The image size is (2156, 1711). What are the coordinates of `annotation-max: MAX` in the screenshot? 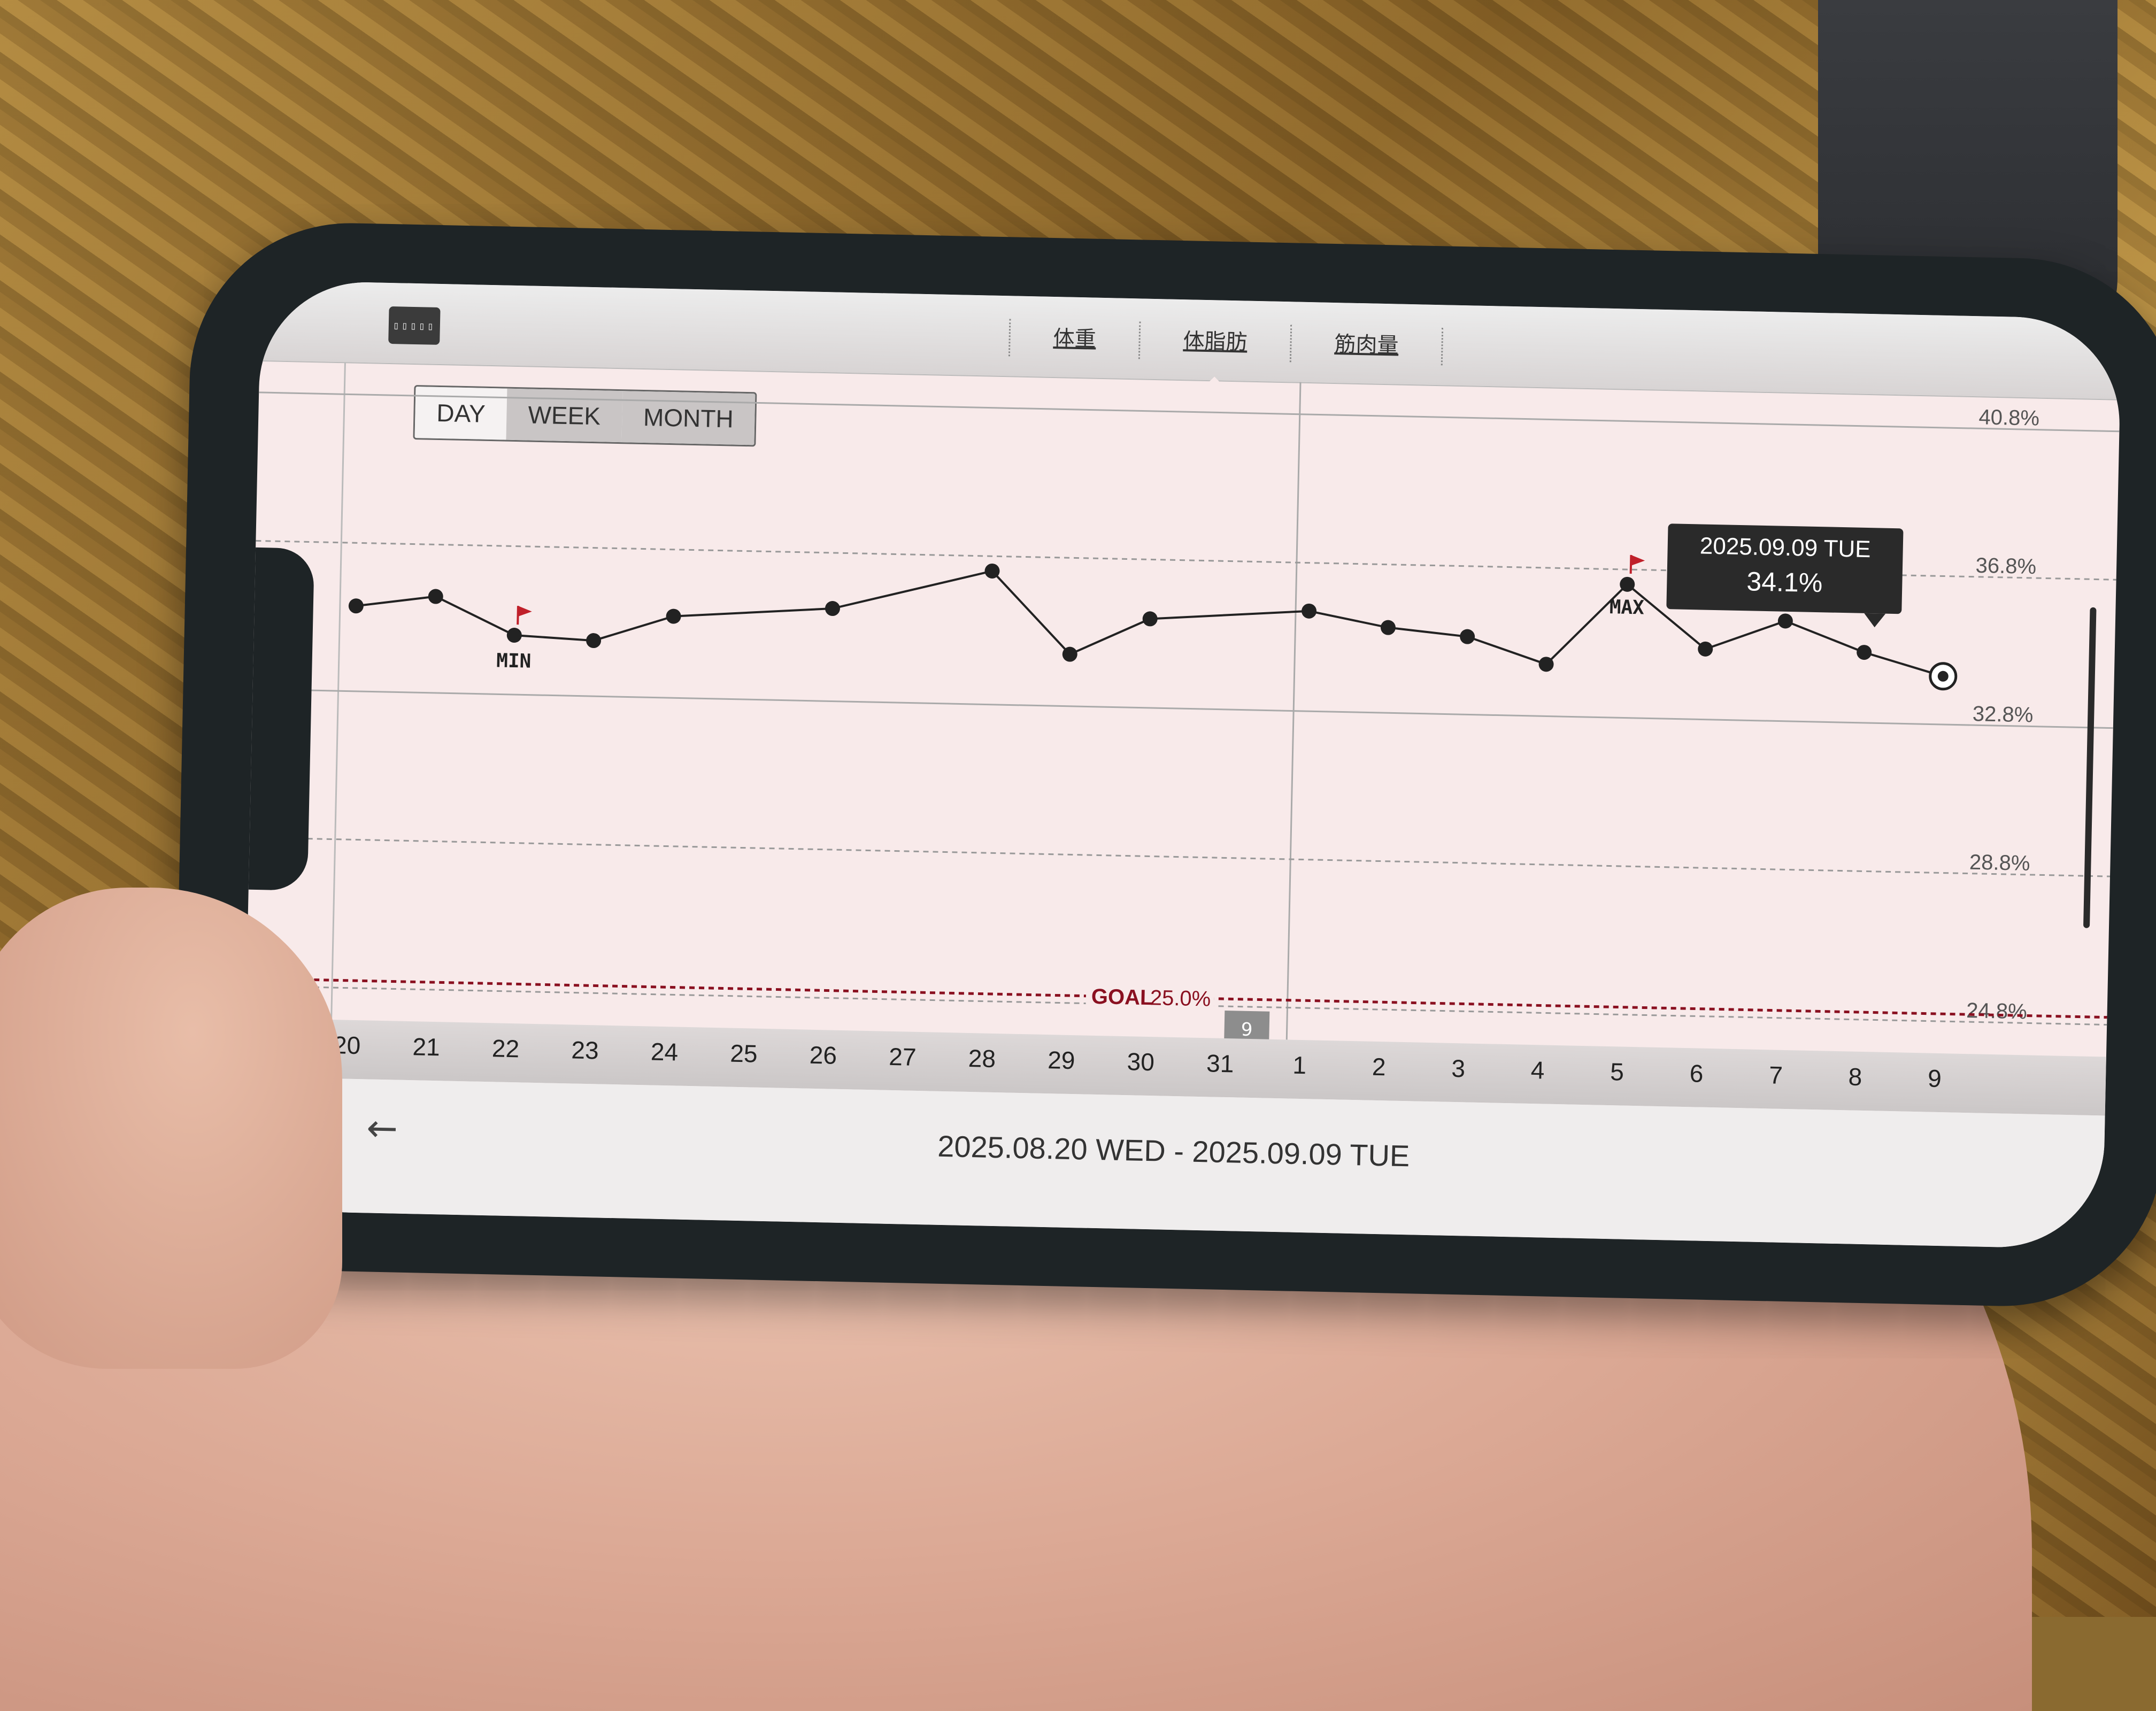 It's located at (1626, 607).